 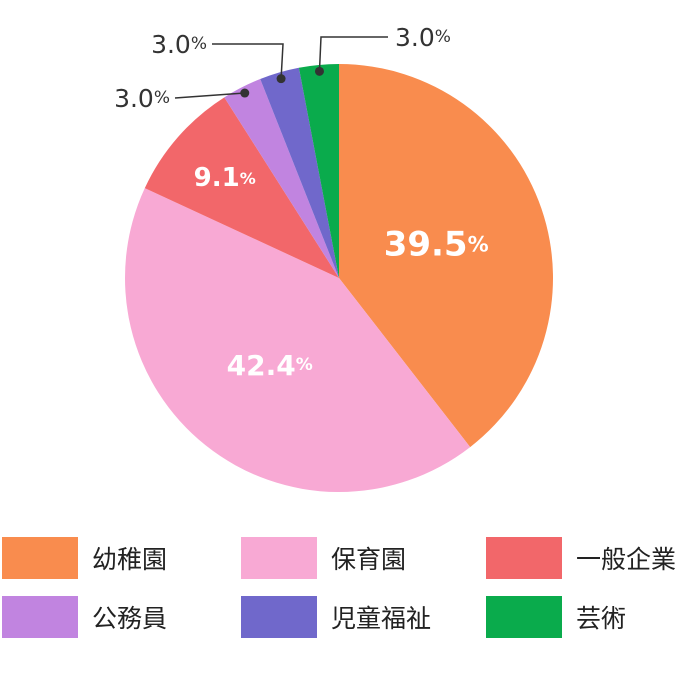 I want to click on label-nursery: 42.4%, so click(x=270, y=365).